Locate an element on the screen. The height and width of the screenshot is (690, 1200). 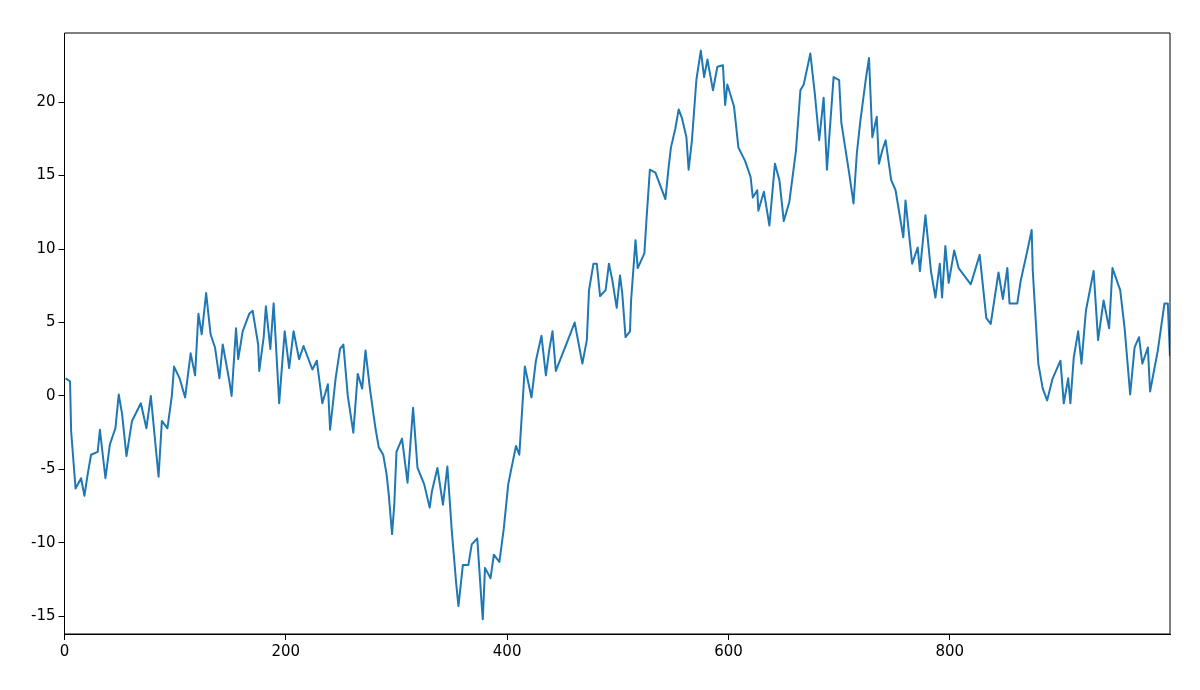
x-tick-label: 0 is located at coordinates (64, 650).